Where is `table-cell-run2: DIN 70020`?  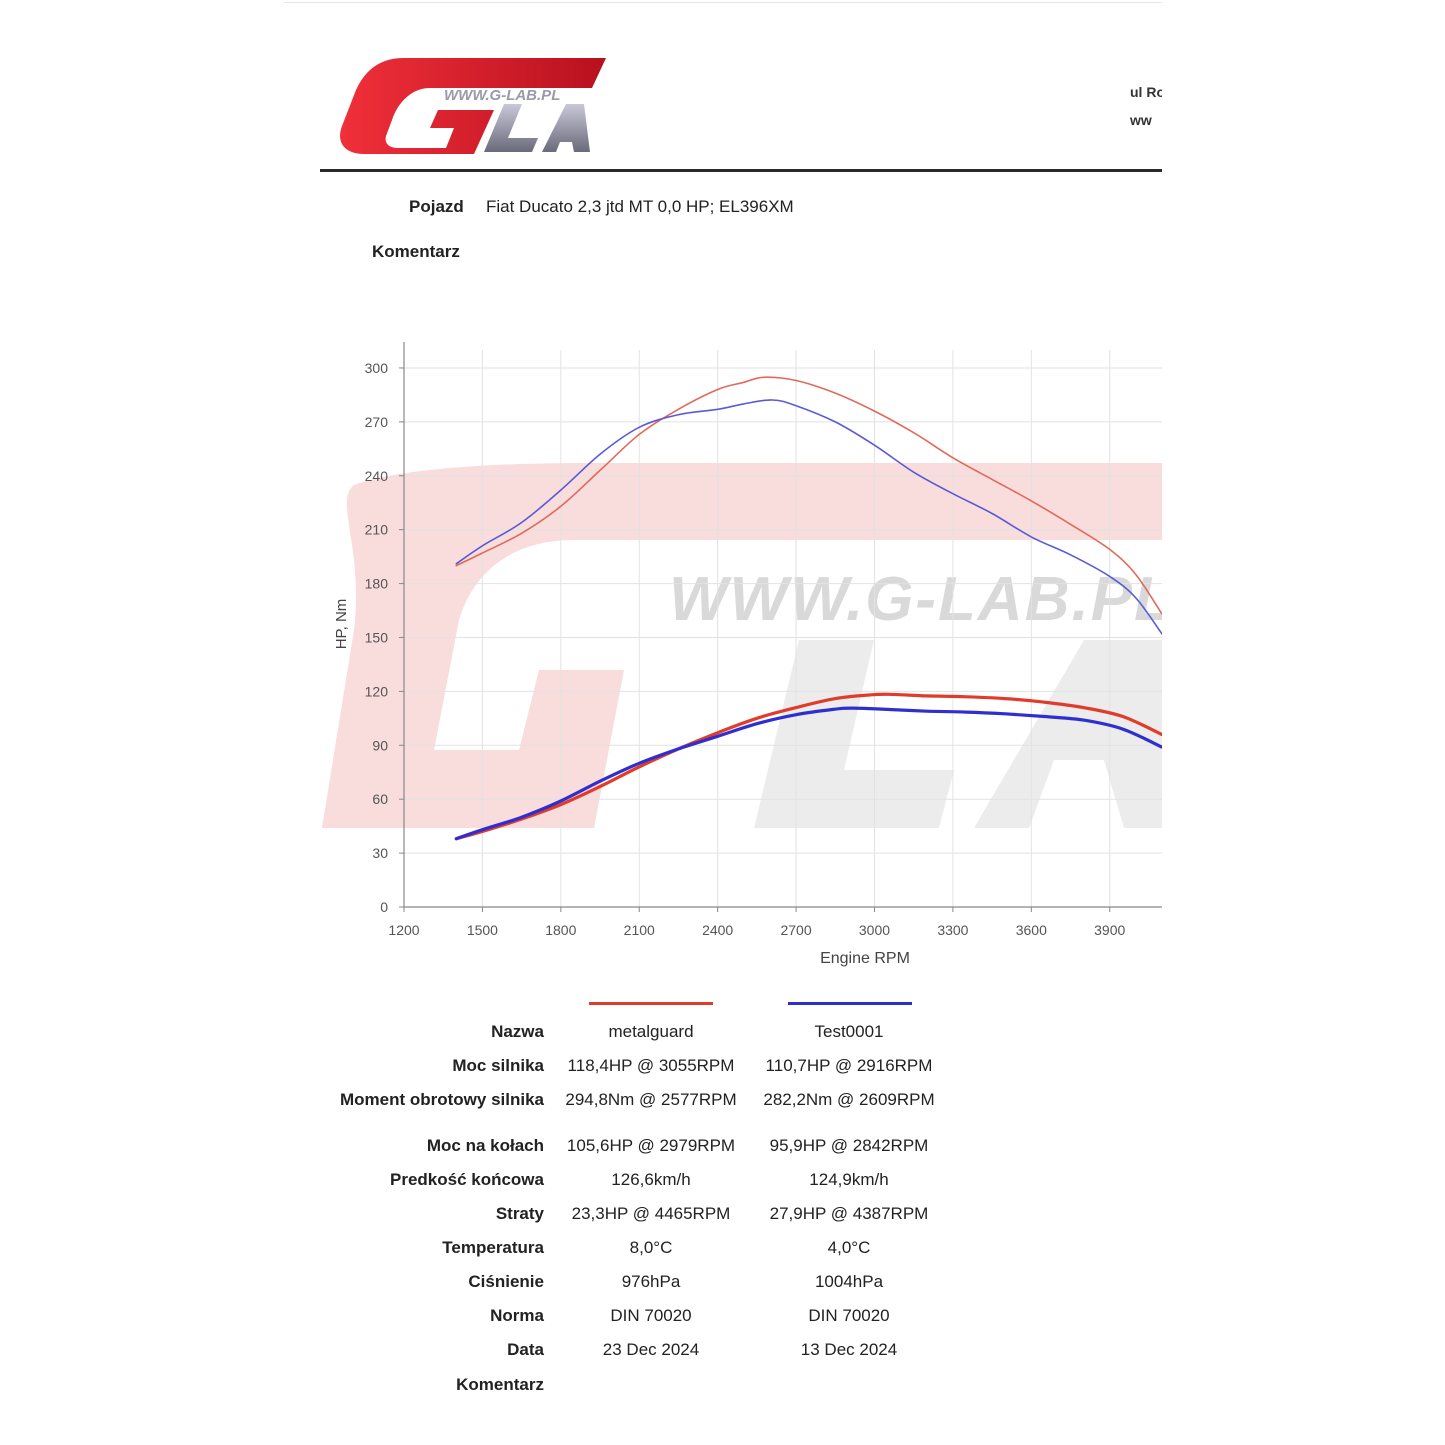
table-cell-run2: DIN 70020 is located at coordinates (849, 1315).